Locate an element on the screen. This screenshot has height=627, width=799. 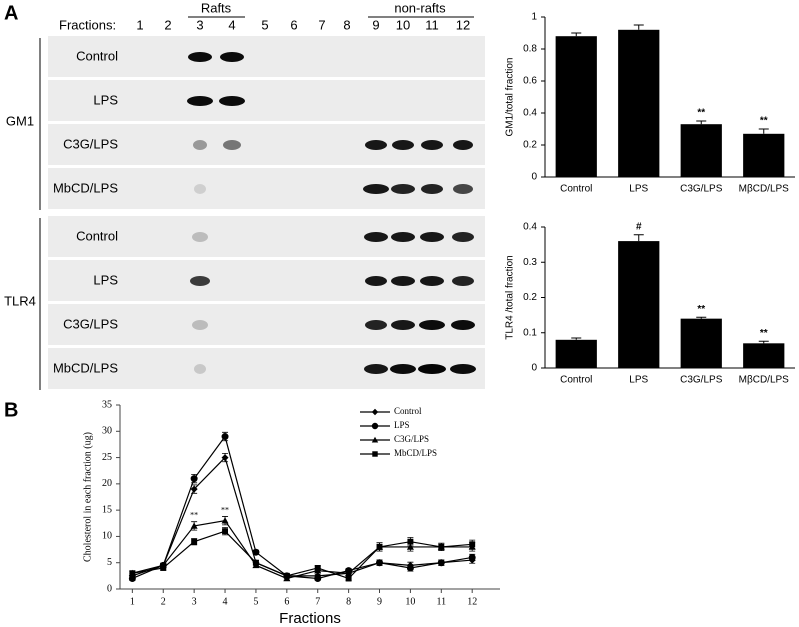
annotation: # is located at coordinates (639, 226).